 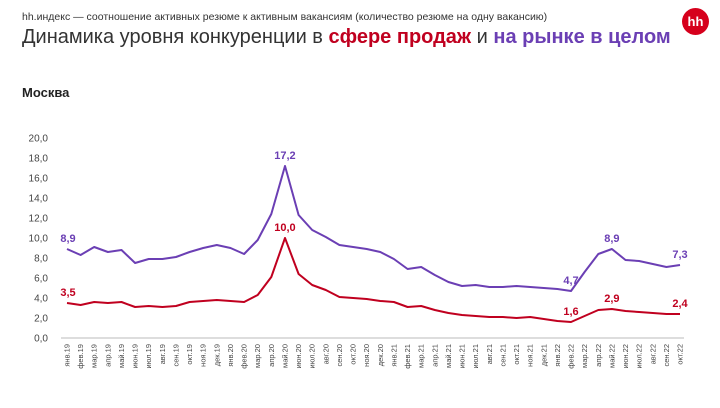 I want to click on y-tick-label: 4,0, so click(x=41, y=299).